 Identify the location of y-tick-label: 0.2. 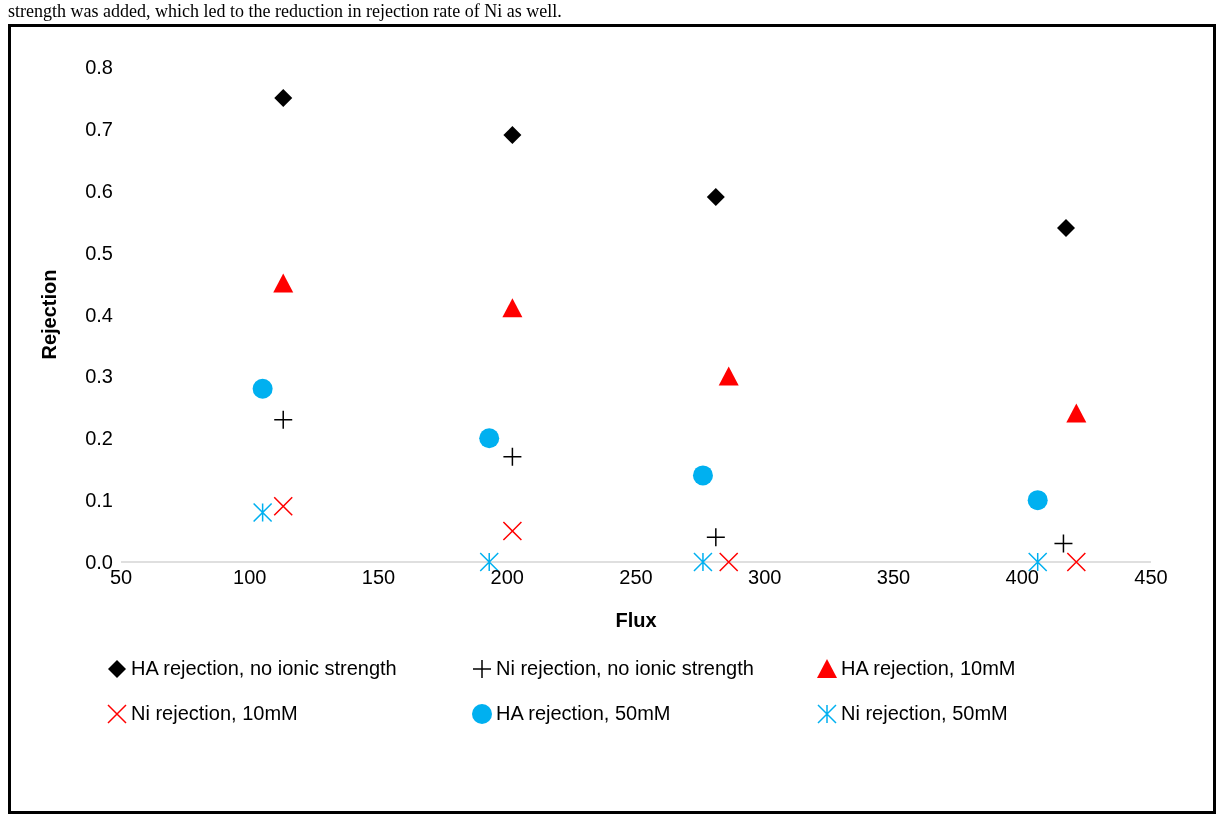
(99, 438).